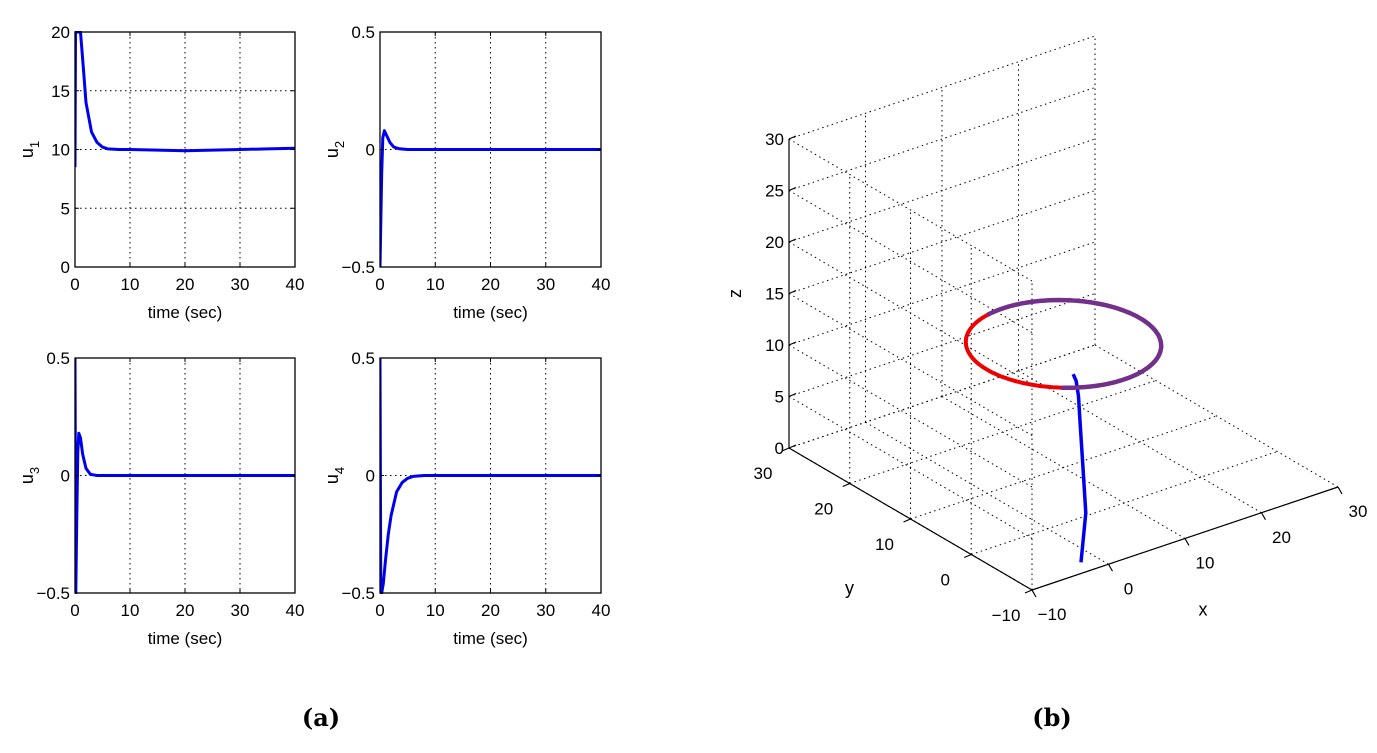 This screenshot has height=753, width=1377. Describe the element at coordinates (160, 172) in the screenshot. I see `subplot-u1: 0 10 20 30 40 0 5 10 15 20 time (sec) u1` at that location.